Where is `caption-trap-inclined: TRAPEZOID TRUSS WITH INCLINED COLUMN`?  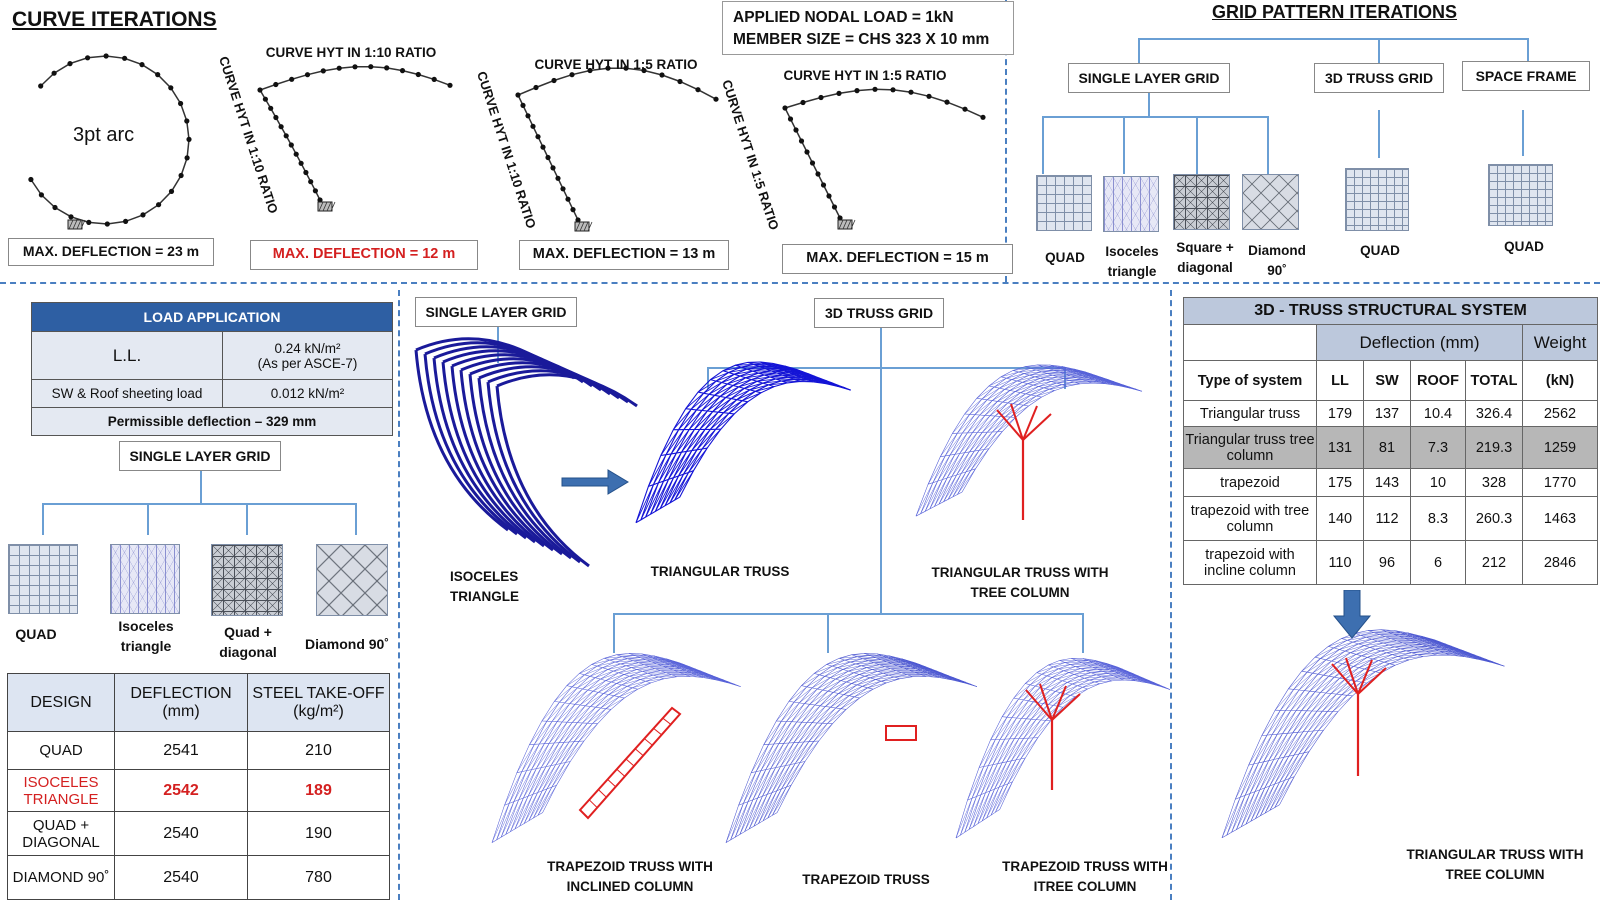 caption-trap-inclined: TRAPEZOID TRUSS WITH INCLINED COLUMN is located at coordinates (630, 876).